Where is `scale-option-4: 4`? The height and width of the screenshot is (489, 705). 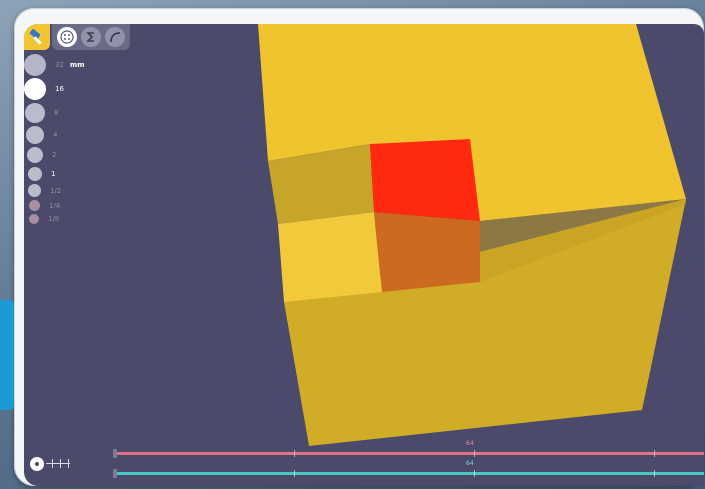
scale-option-4: 4 is located at coordinates (40, 135).